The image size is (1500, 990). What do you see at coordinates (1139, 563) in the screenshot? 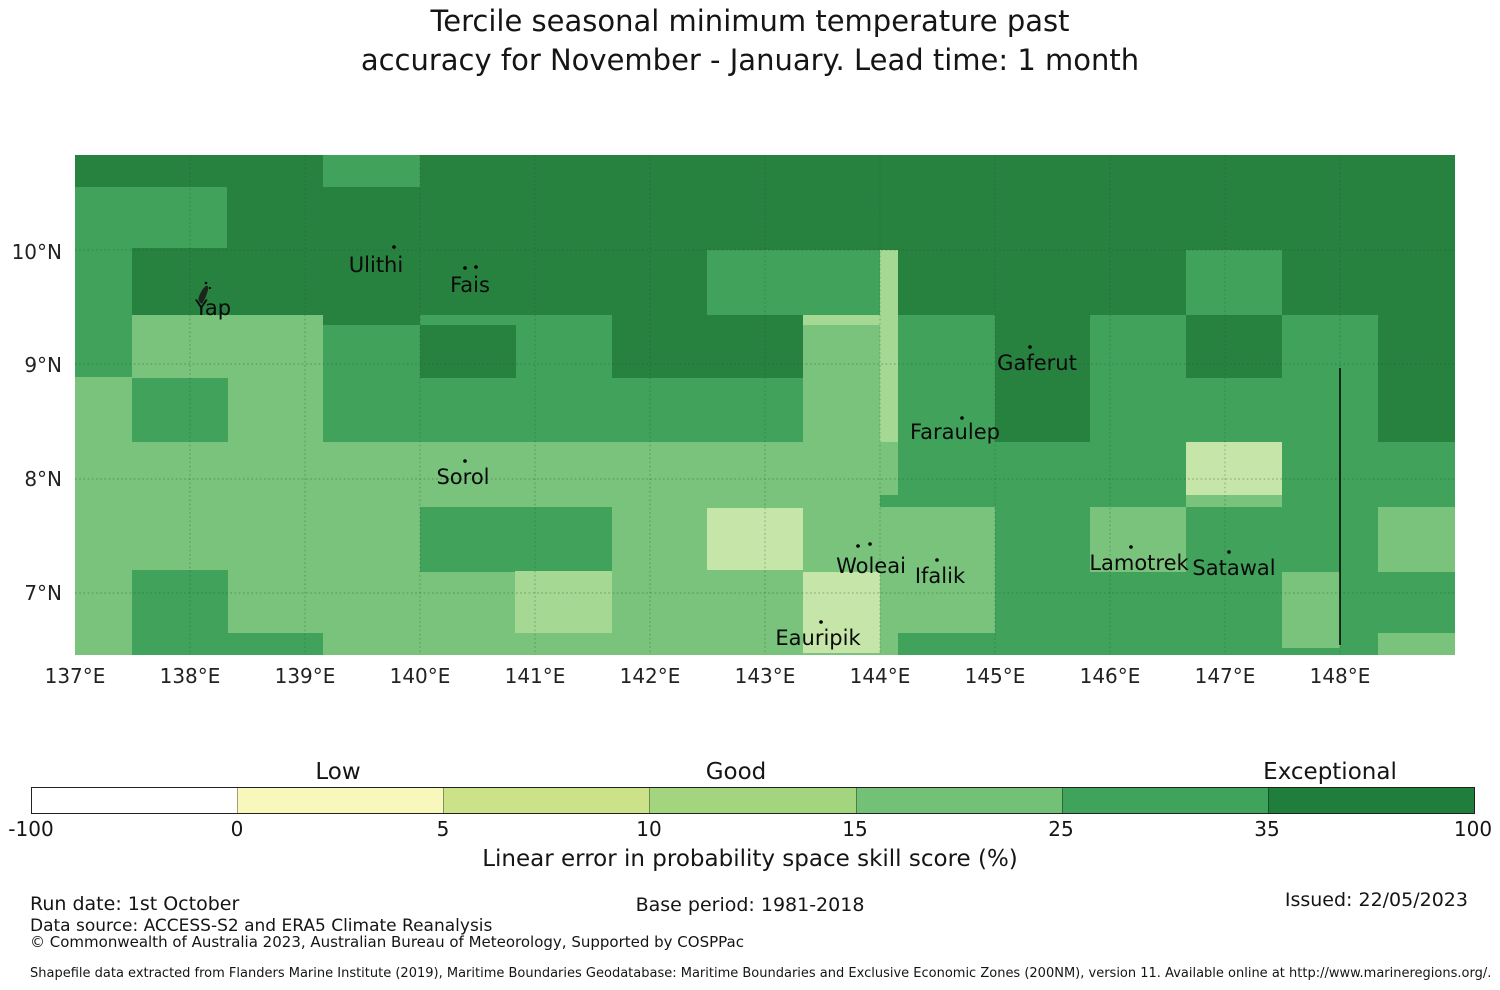
I see `island-label: Lamotrek` at bounding box center [1139, 563].